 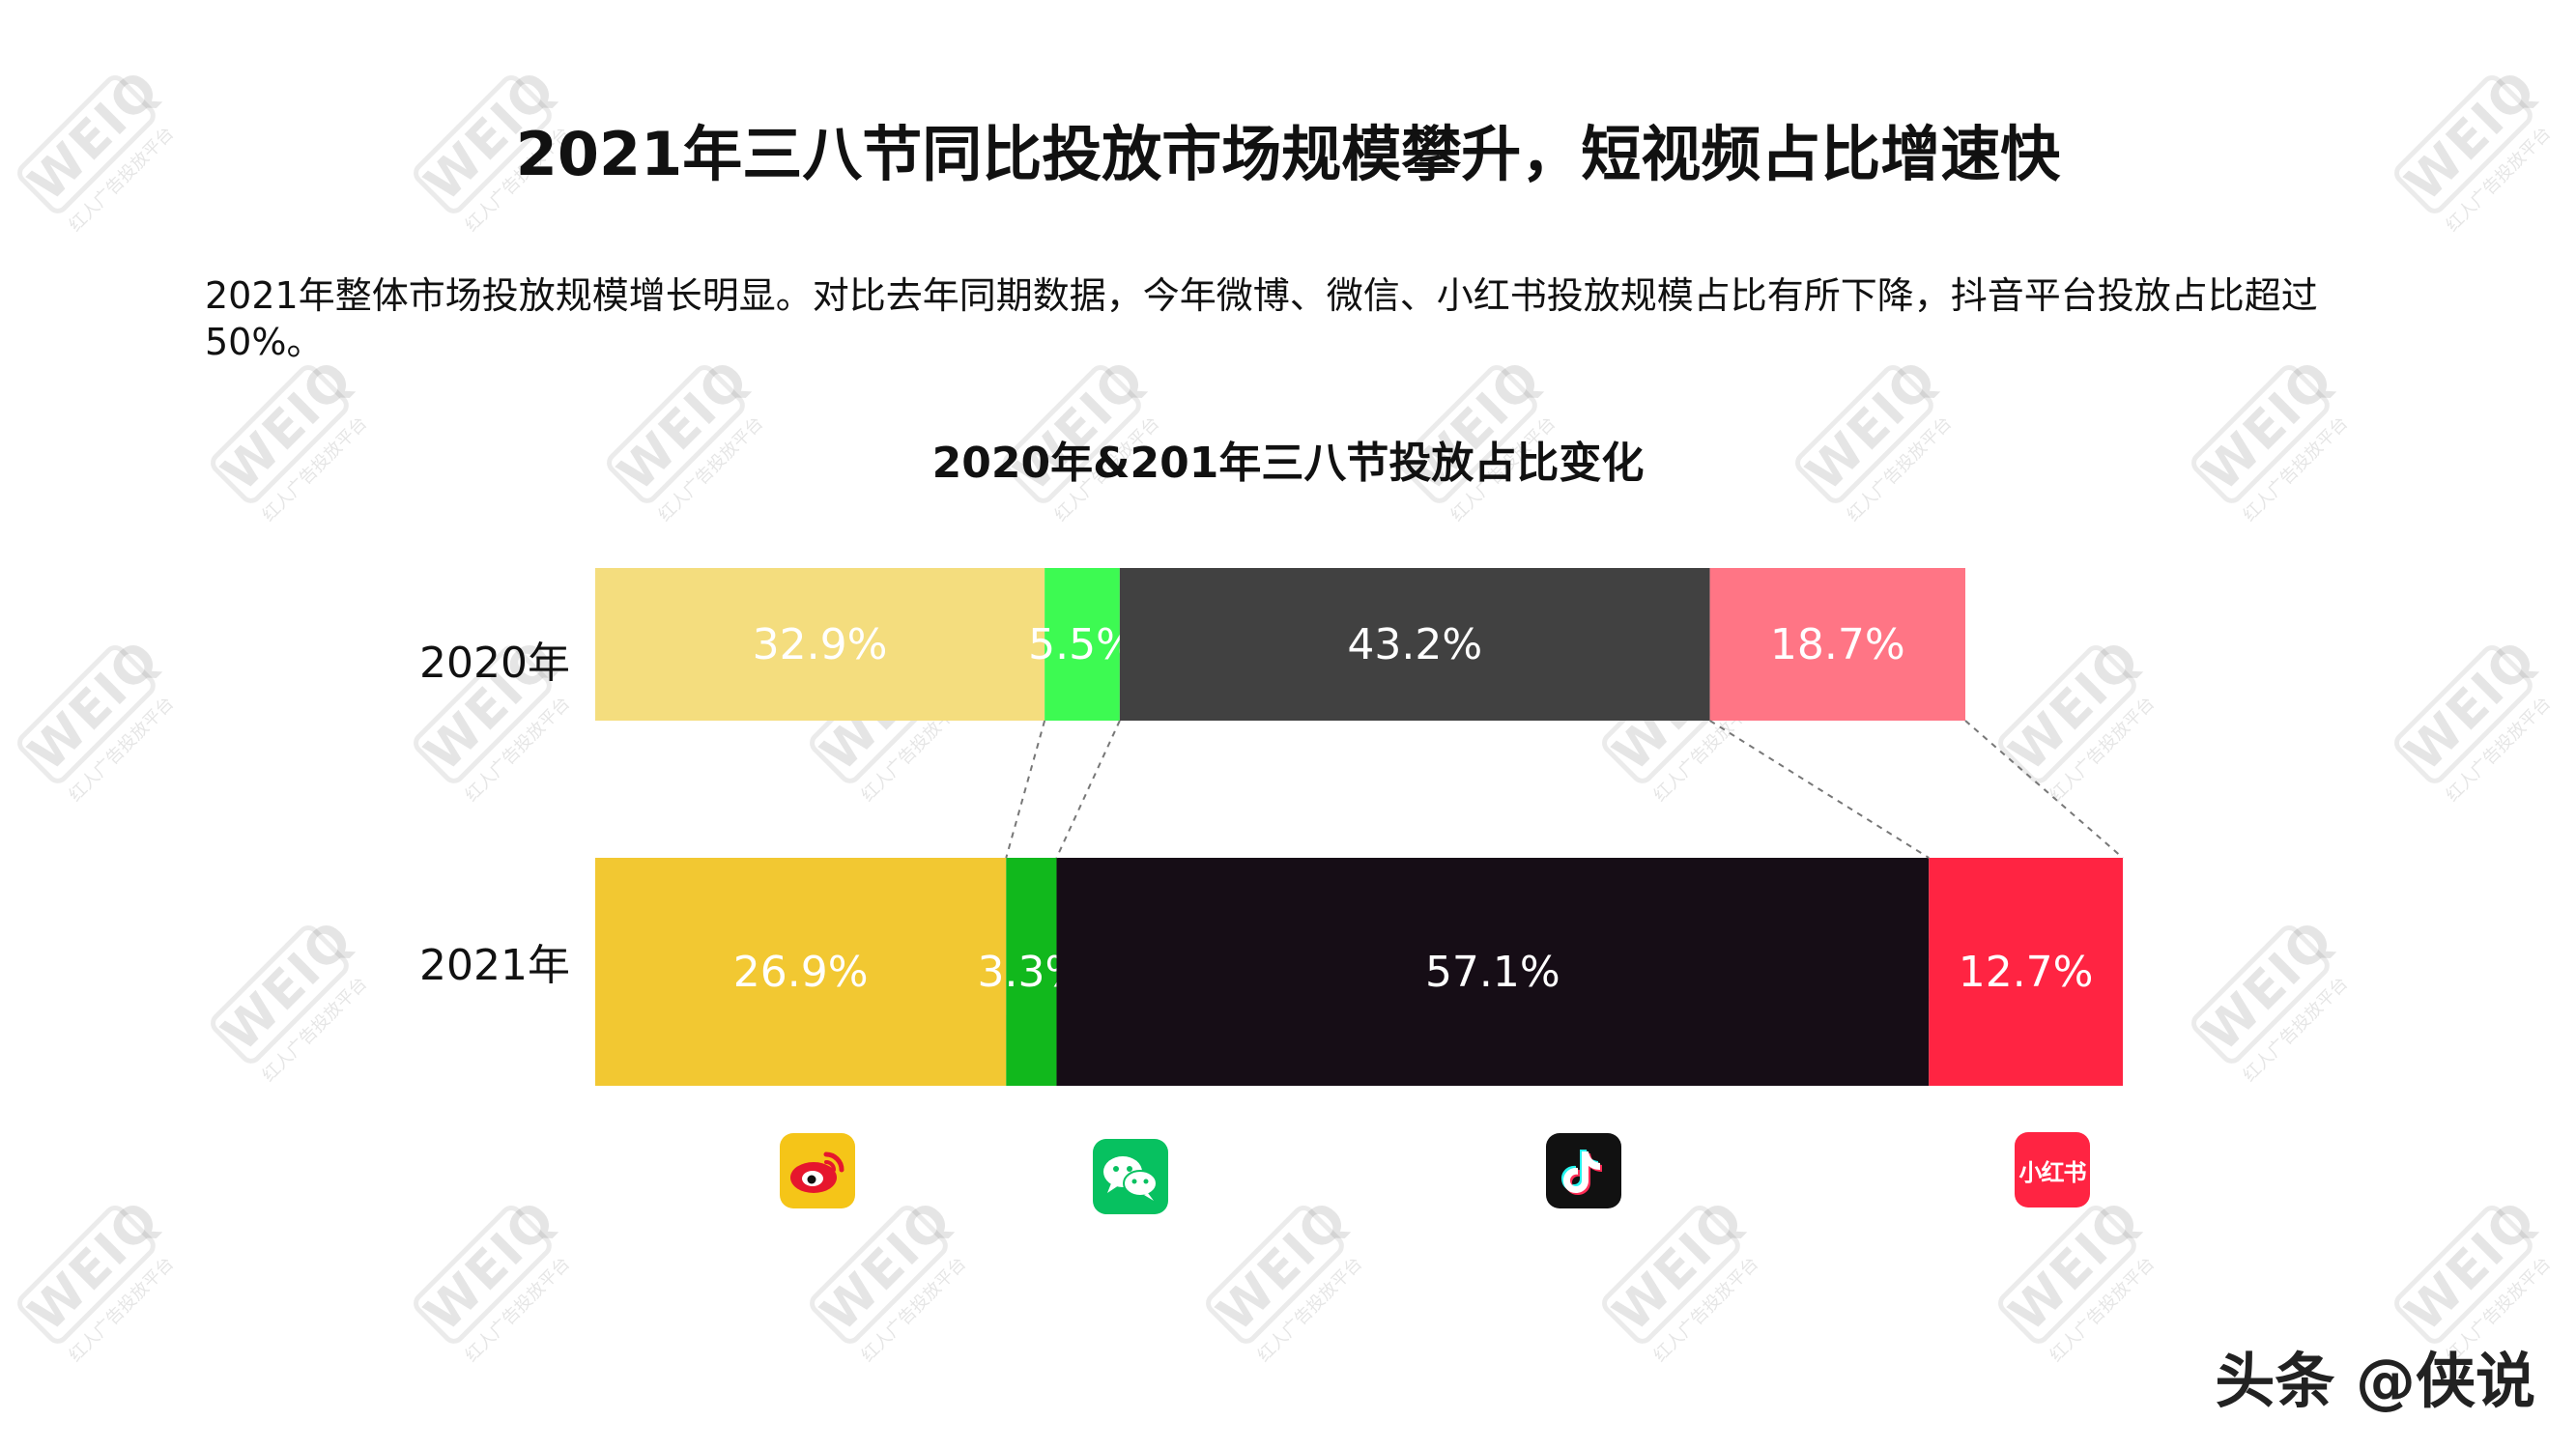 I want to click on xiaohongshu-icon: 小红书, so click(x=2052, y=1170).